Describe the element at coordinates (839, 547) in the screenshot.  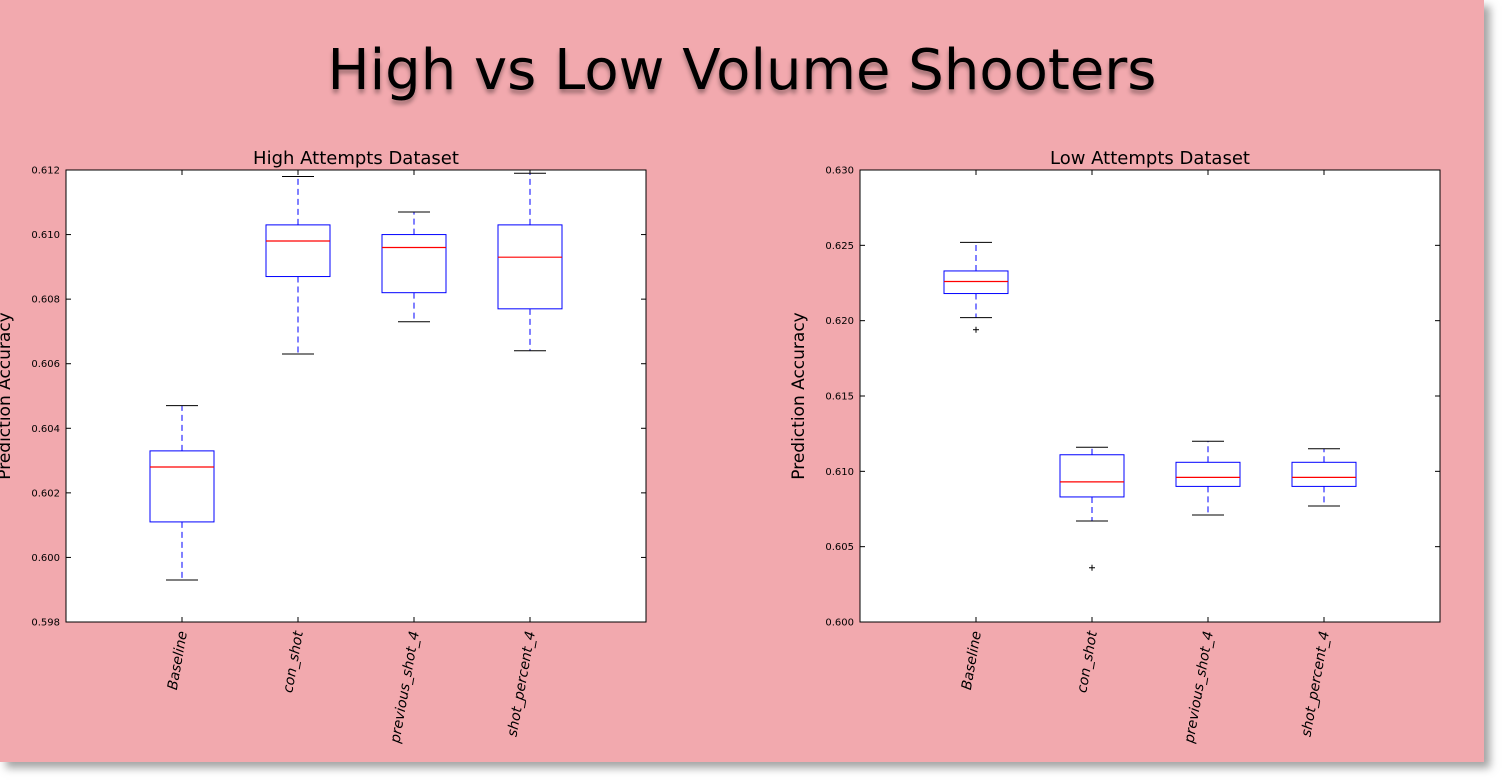
I see `y-tick-label: 0.605` at that location.